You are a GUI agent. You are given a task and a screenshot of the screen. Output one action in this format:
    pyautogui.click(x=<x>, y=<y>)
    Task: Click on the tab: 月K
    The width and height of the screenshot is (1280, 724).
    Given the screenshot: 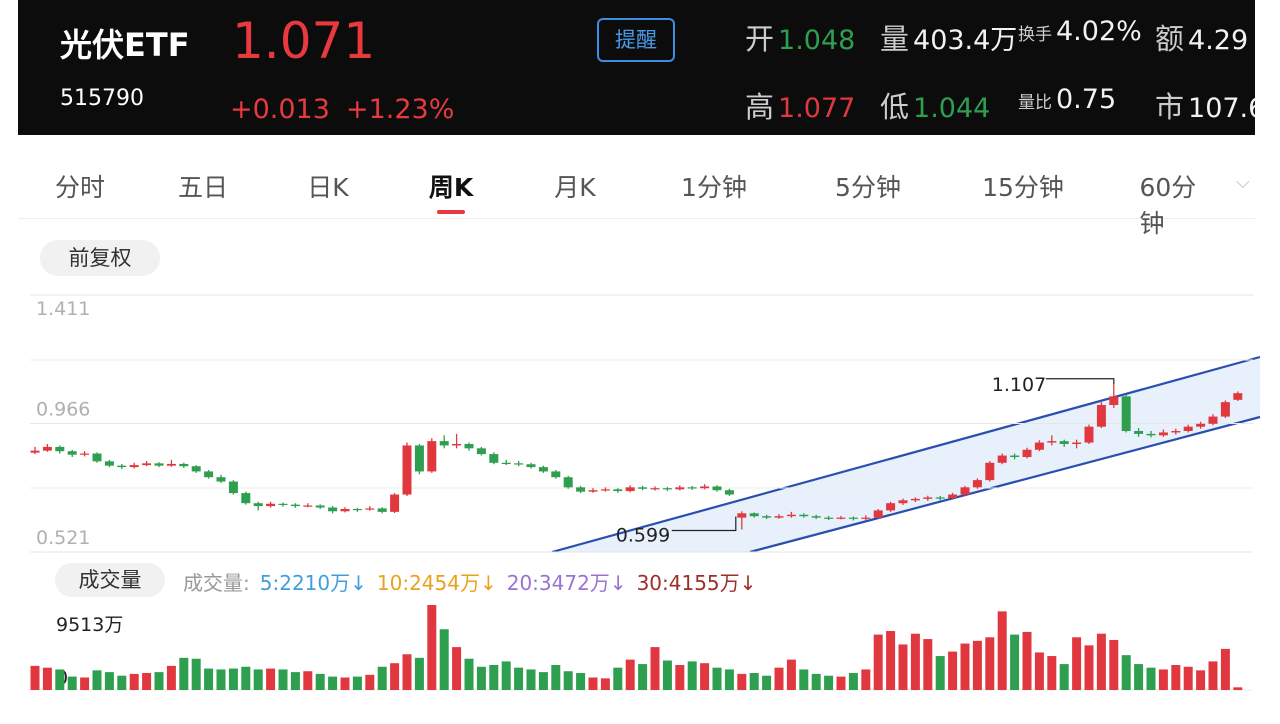 What is the action you would take?
    pyautogui.click(x=575, y=187)
    